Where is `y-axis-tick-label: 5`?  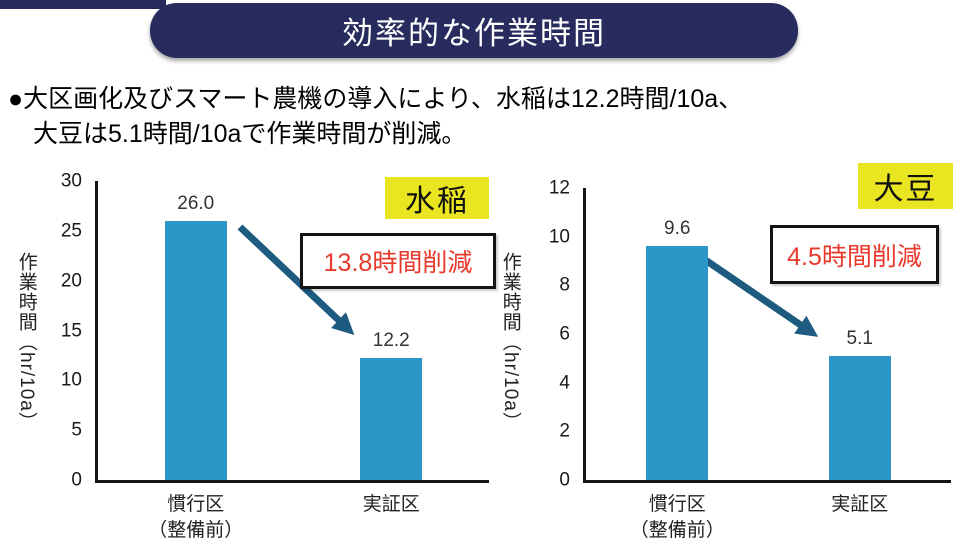 y-axis-tick-label: 5 is located at coordinates (76, 430).